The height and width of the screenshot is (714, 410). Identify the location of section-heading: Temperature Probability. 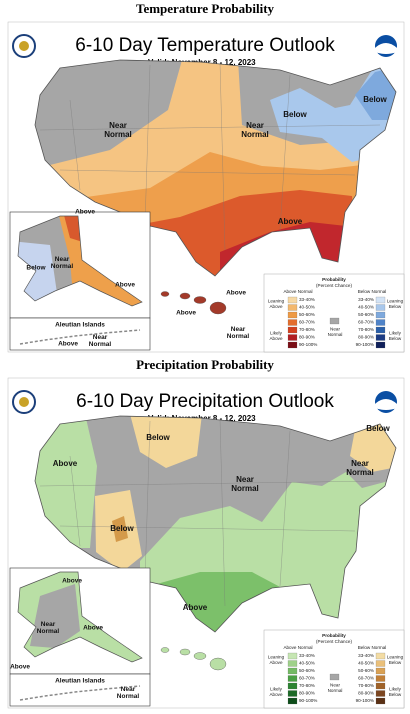
(205, 8).